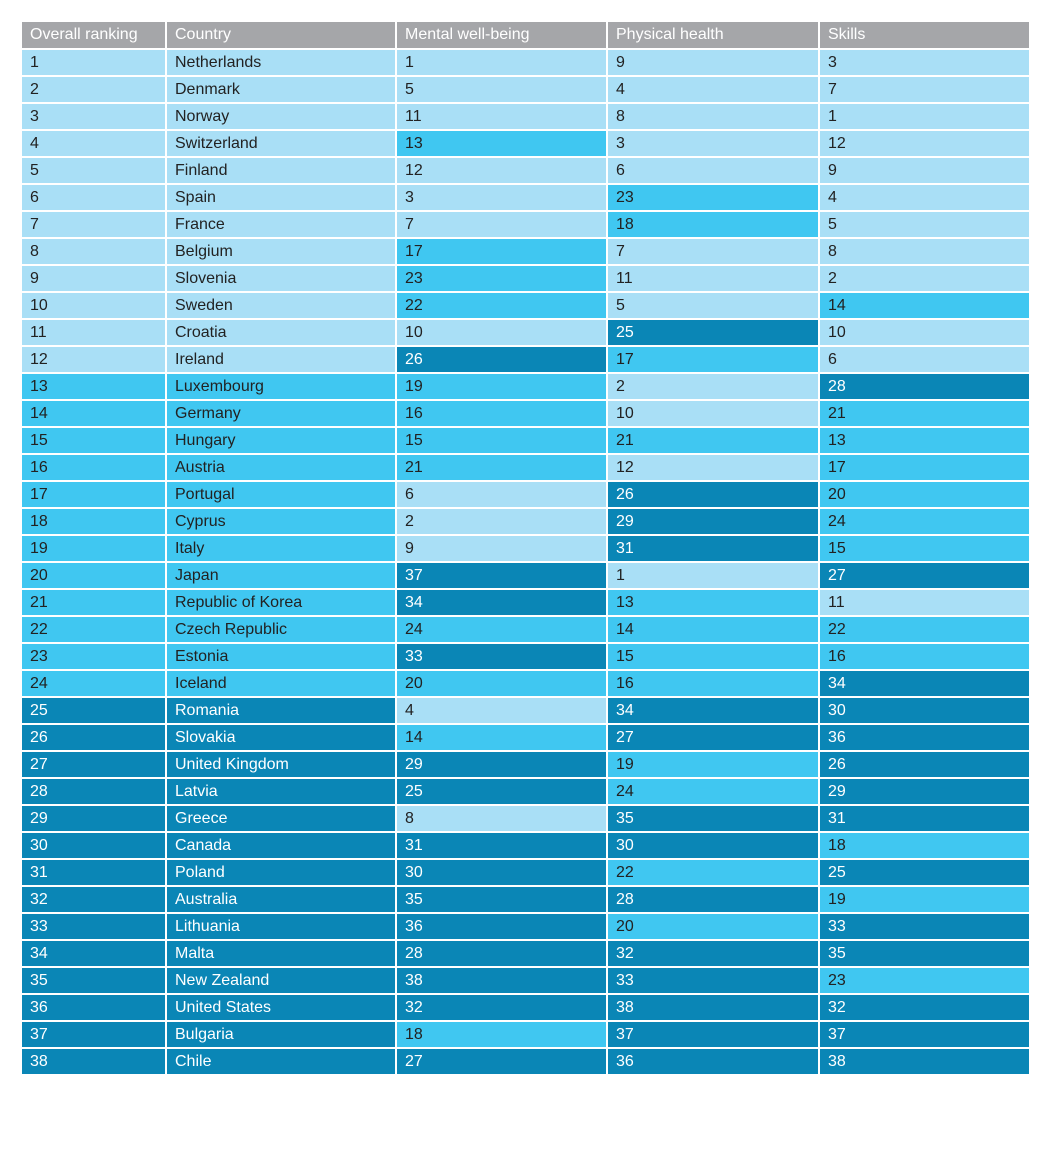 The height and width of the screenshot is (1154, 1050). Describe the element at coordinates (713, 251) in the screenshot. I see `cell-physical-health: 7` at that location.